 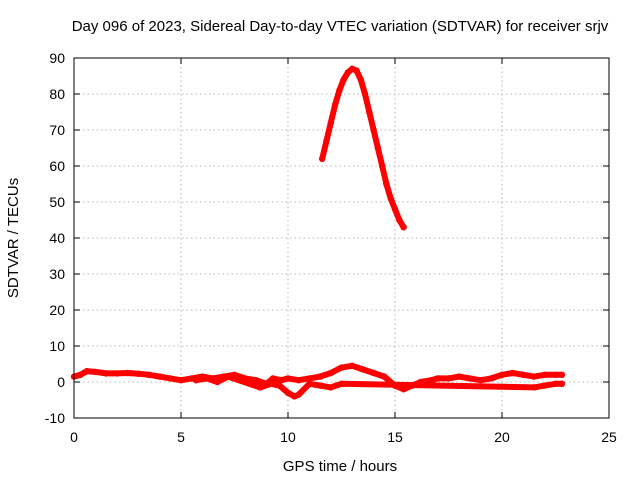 What do you see at coordinates (288, 437) in the screenshot?
I see `x-tick-label: 10` at bounding box center [288, 437].